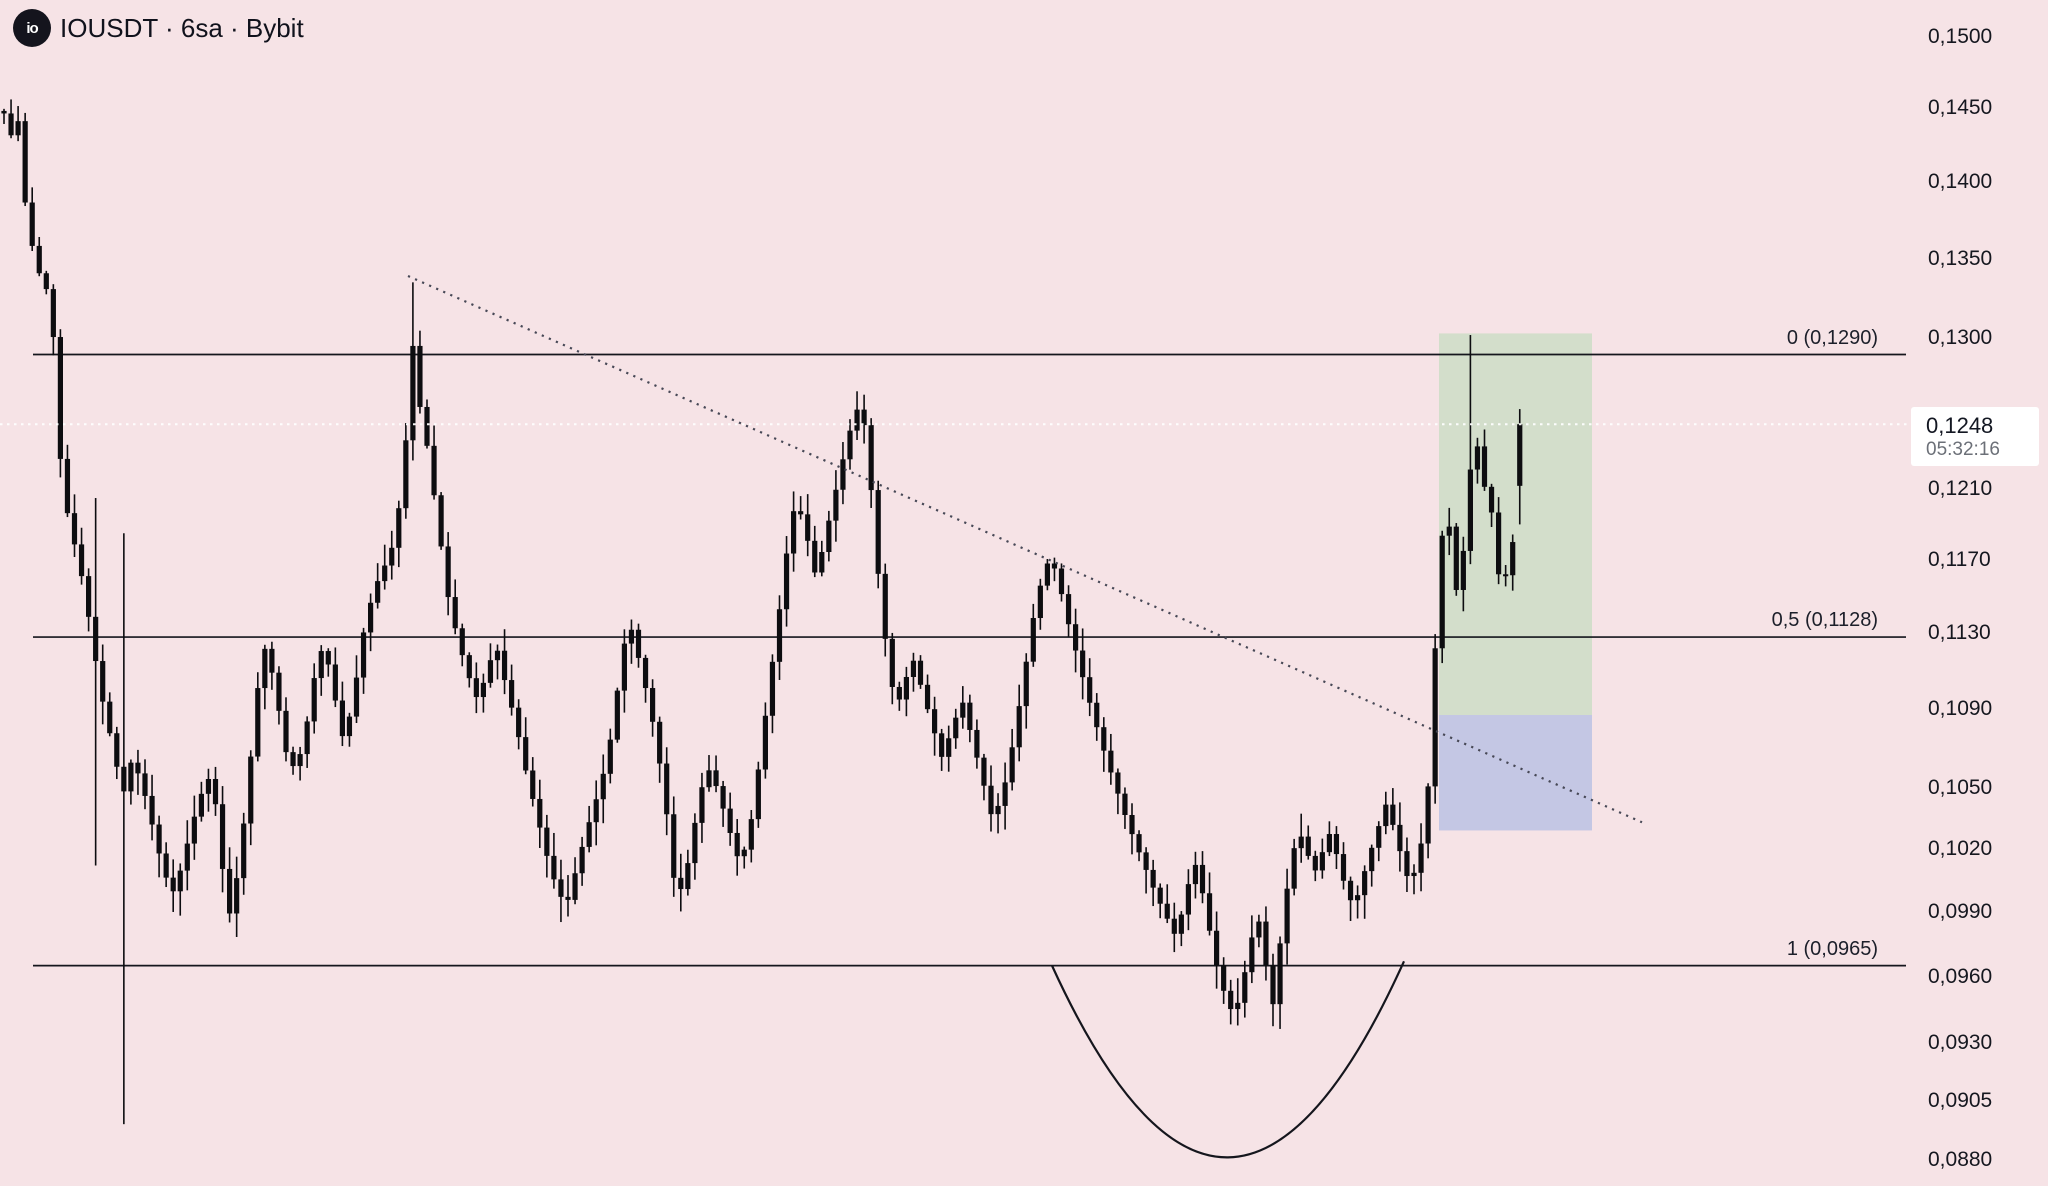  I want to click on price-axis-tick: 0,1210, so click(1960, 489).